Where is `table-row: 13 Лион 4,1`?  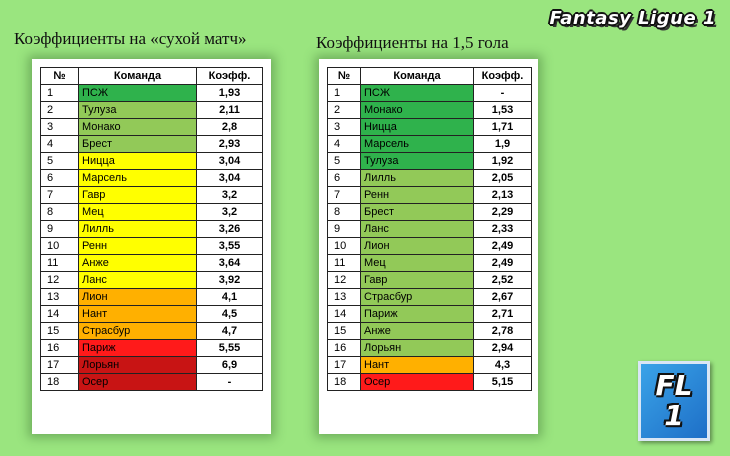
table-row: 13 Лион 4,1 is located at coordinates (151, 297).